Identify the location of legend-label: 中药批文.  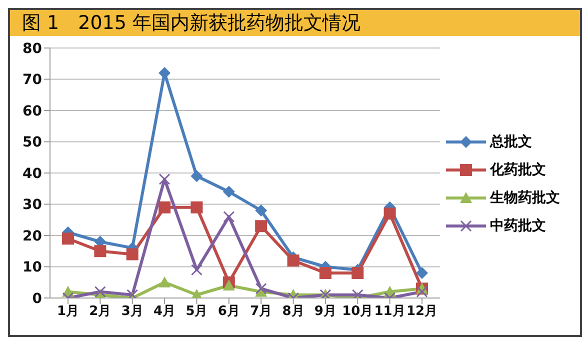
(518, 226).